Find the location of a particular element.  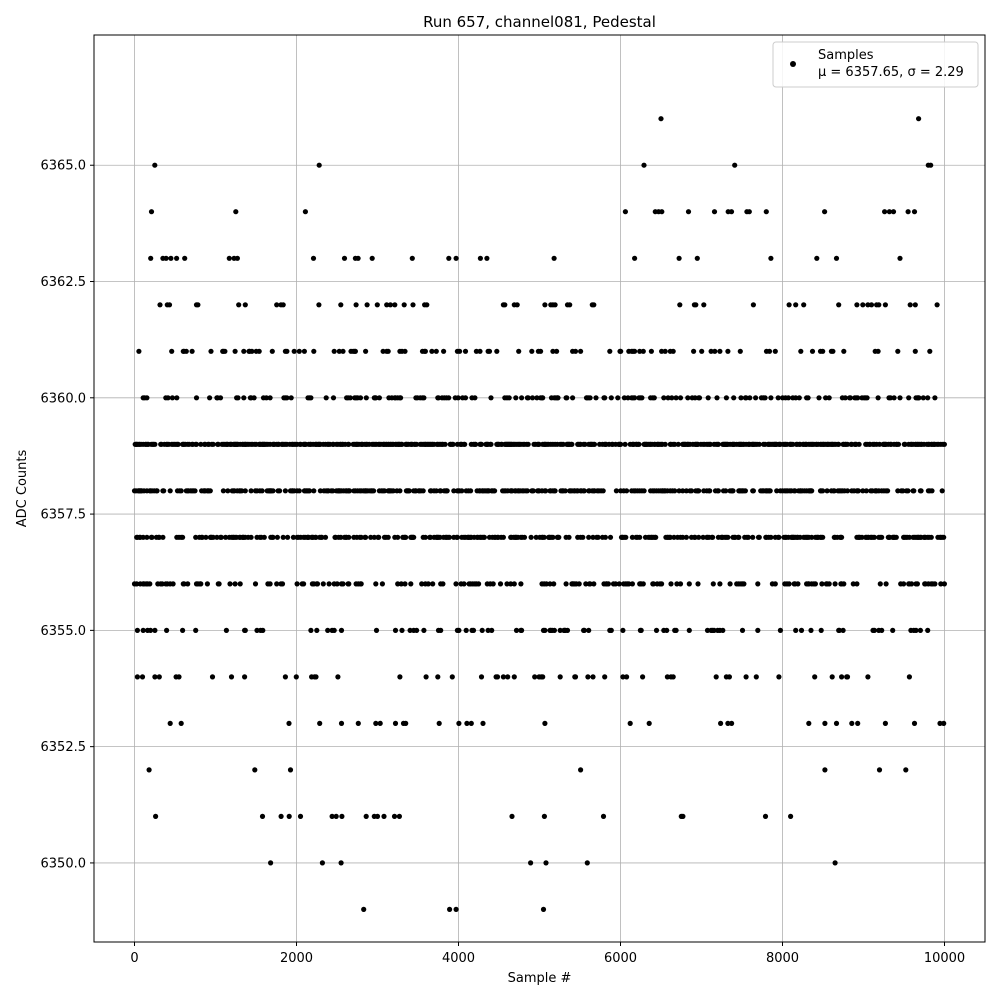

legend-stats: μ = 6357.65, σ = 2.29 is located at coordinates (891, 72).